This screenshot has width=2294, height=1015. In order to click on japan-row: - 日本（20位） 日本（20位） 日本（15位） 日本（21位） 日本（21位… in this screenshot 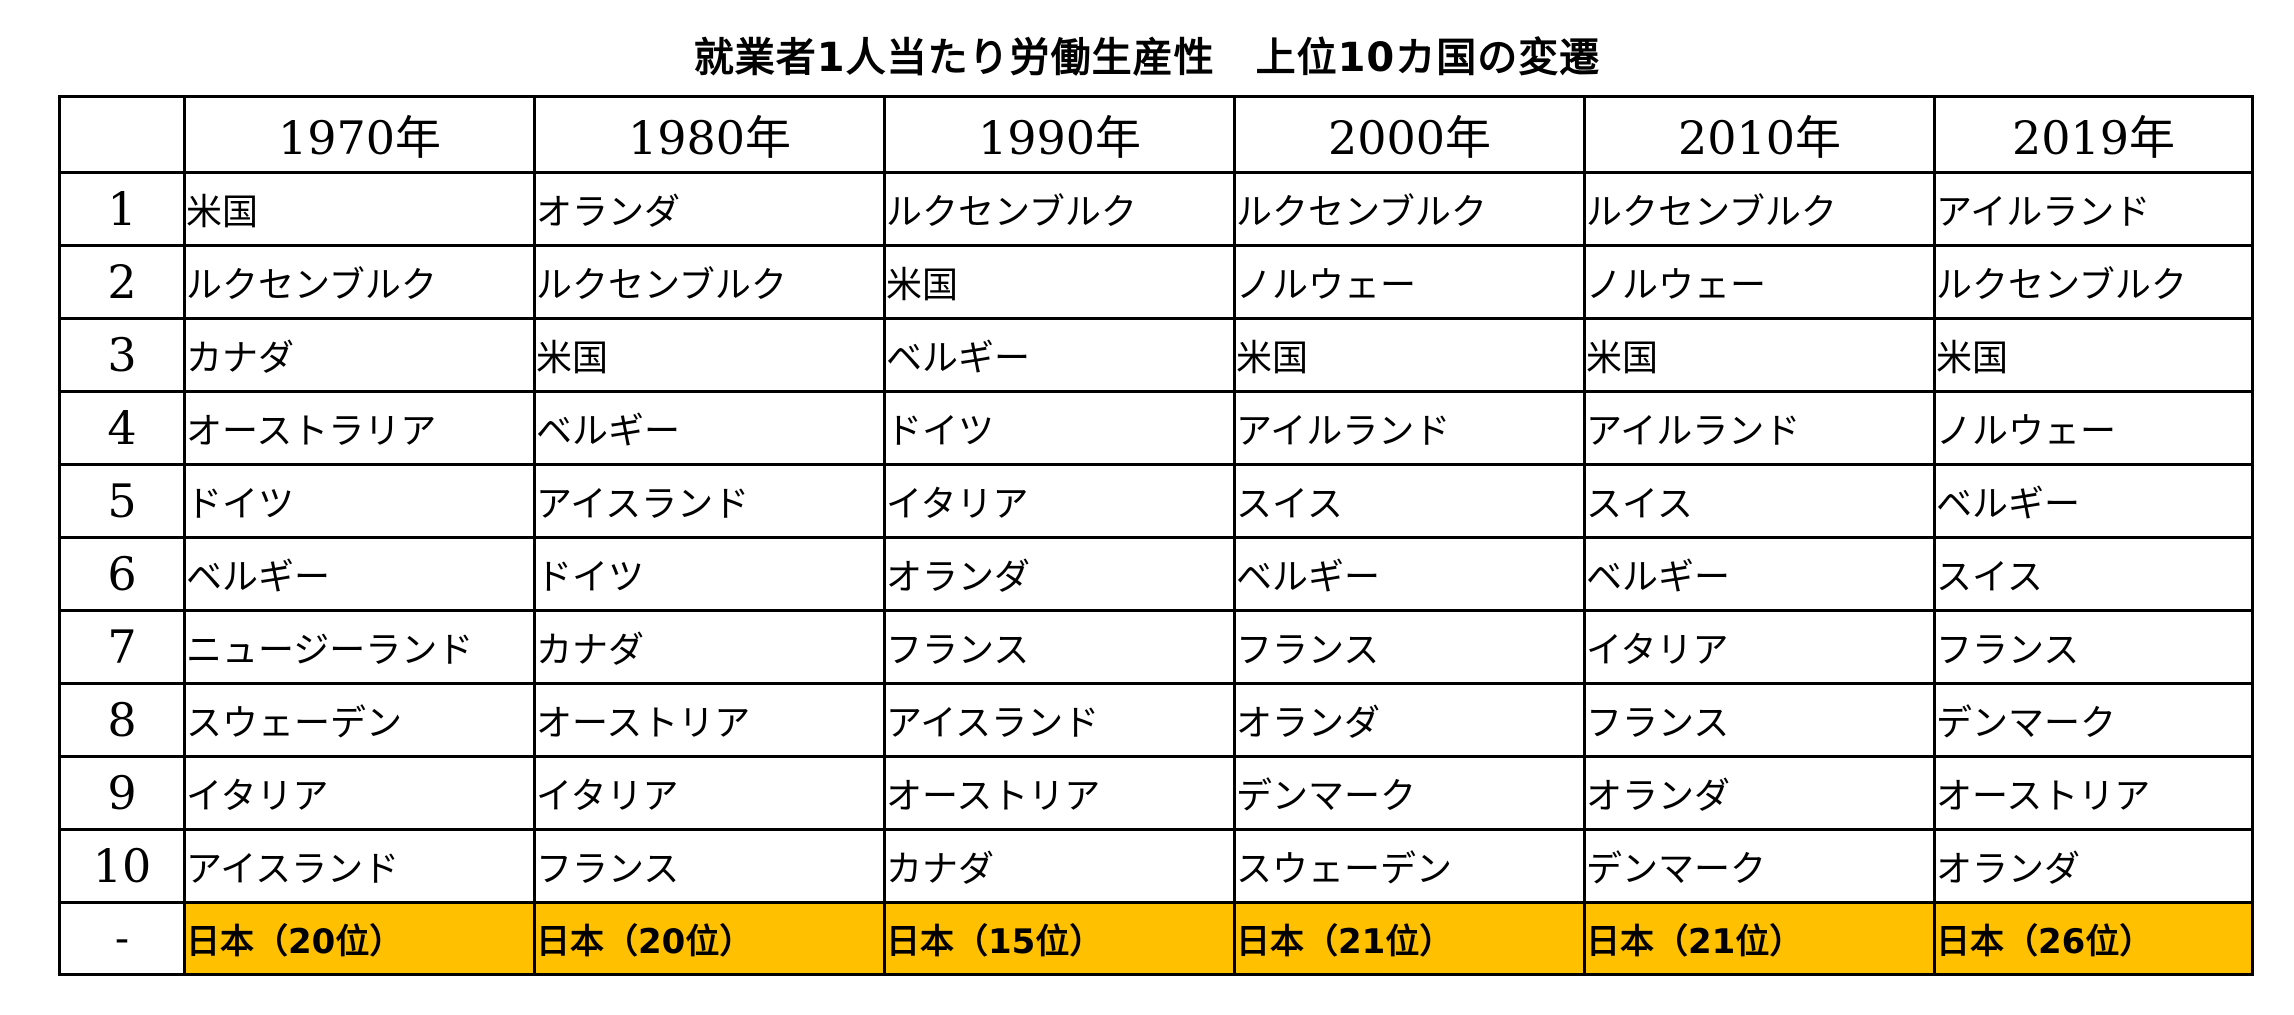, I will do `click(1156, 938)`.